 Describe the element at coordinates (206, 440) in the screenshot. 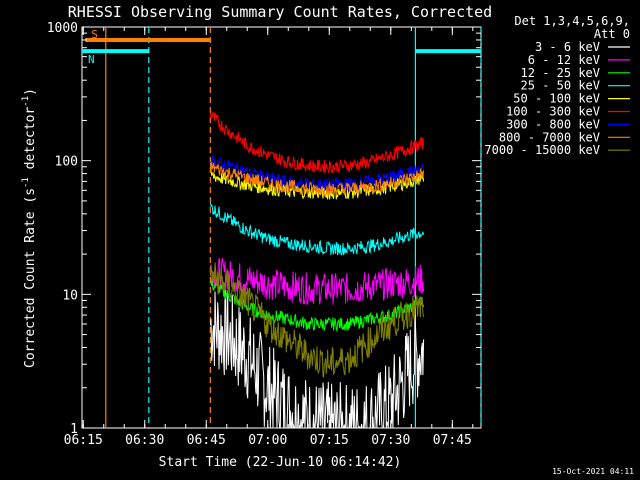

I see `x-tick-label: 06:45` at that location.